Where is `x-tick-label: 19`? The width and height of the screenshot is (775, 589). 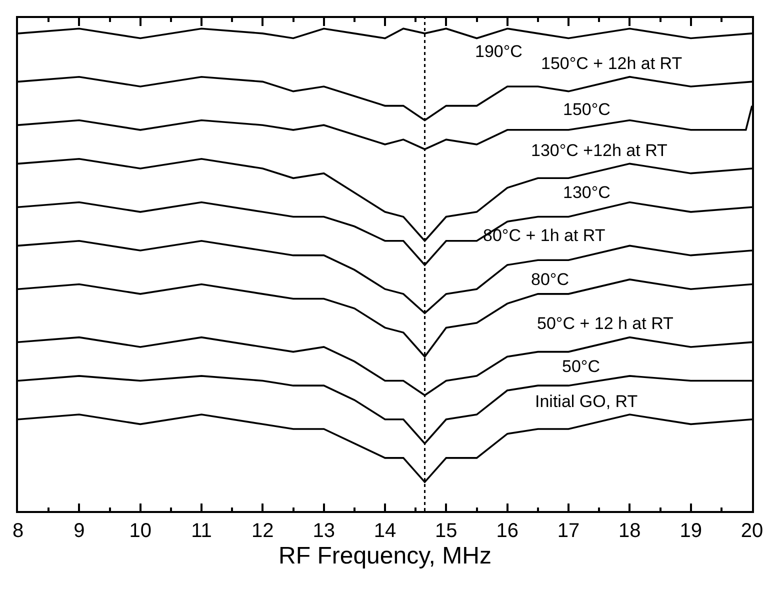
x-tick-label: 19 is located at coordinates (691, 531).